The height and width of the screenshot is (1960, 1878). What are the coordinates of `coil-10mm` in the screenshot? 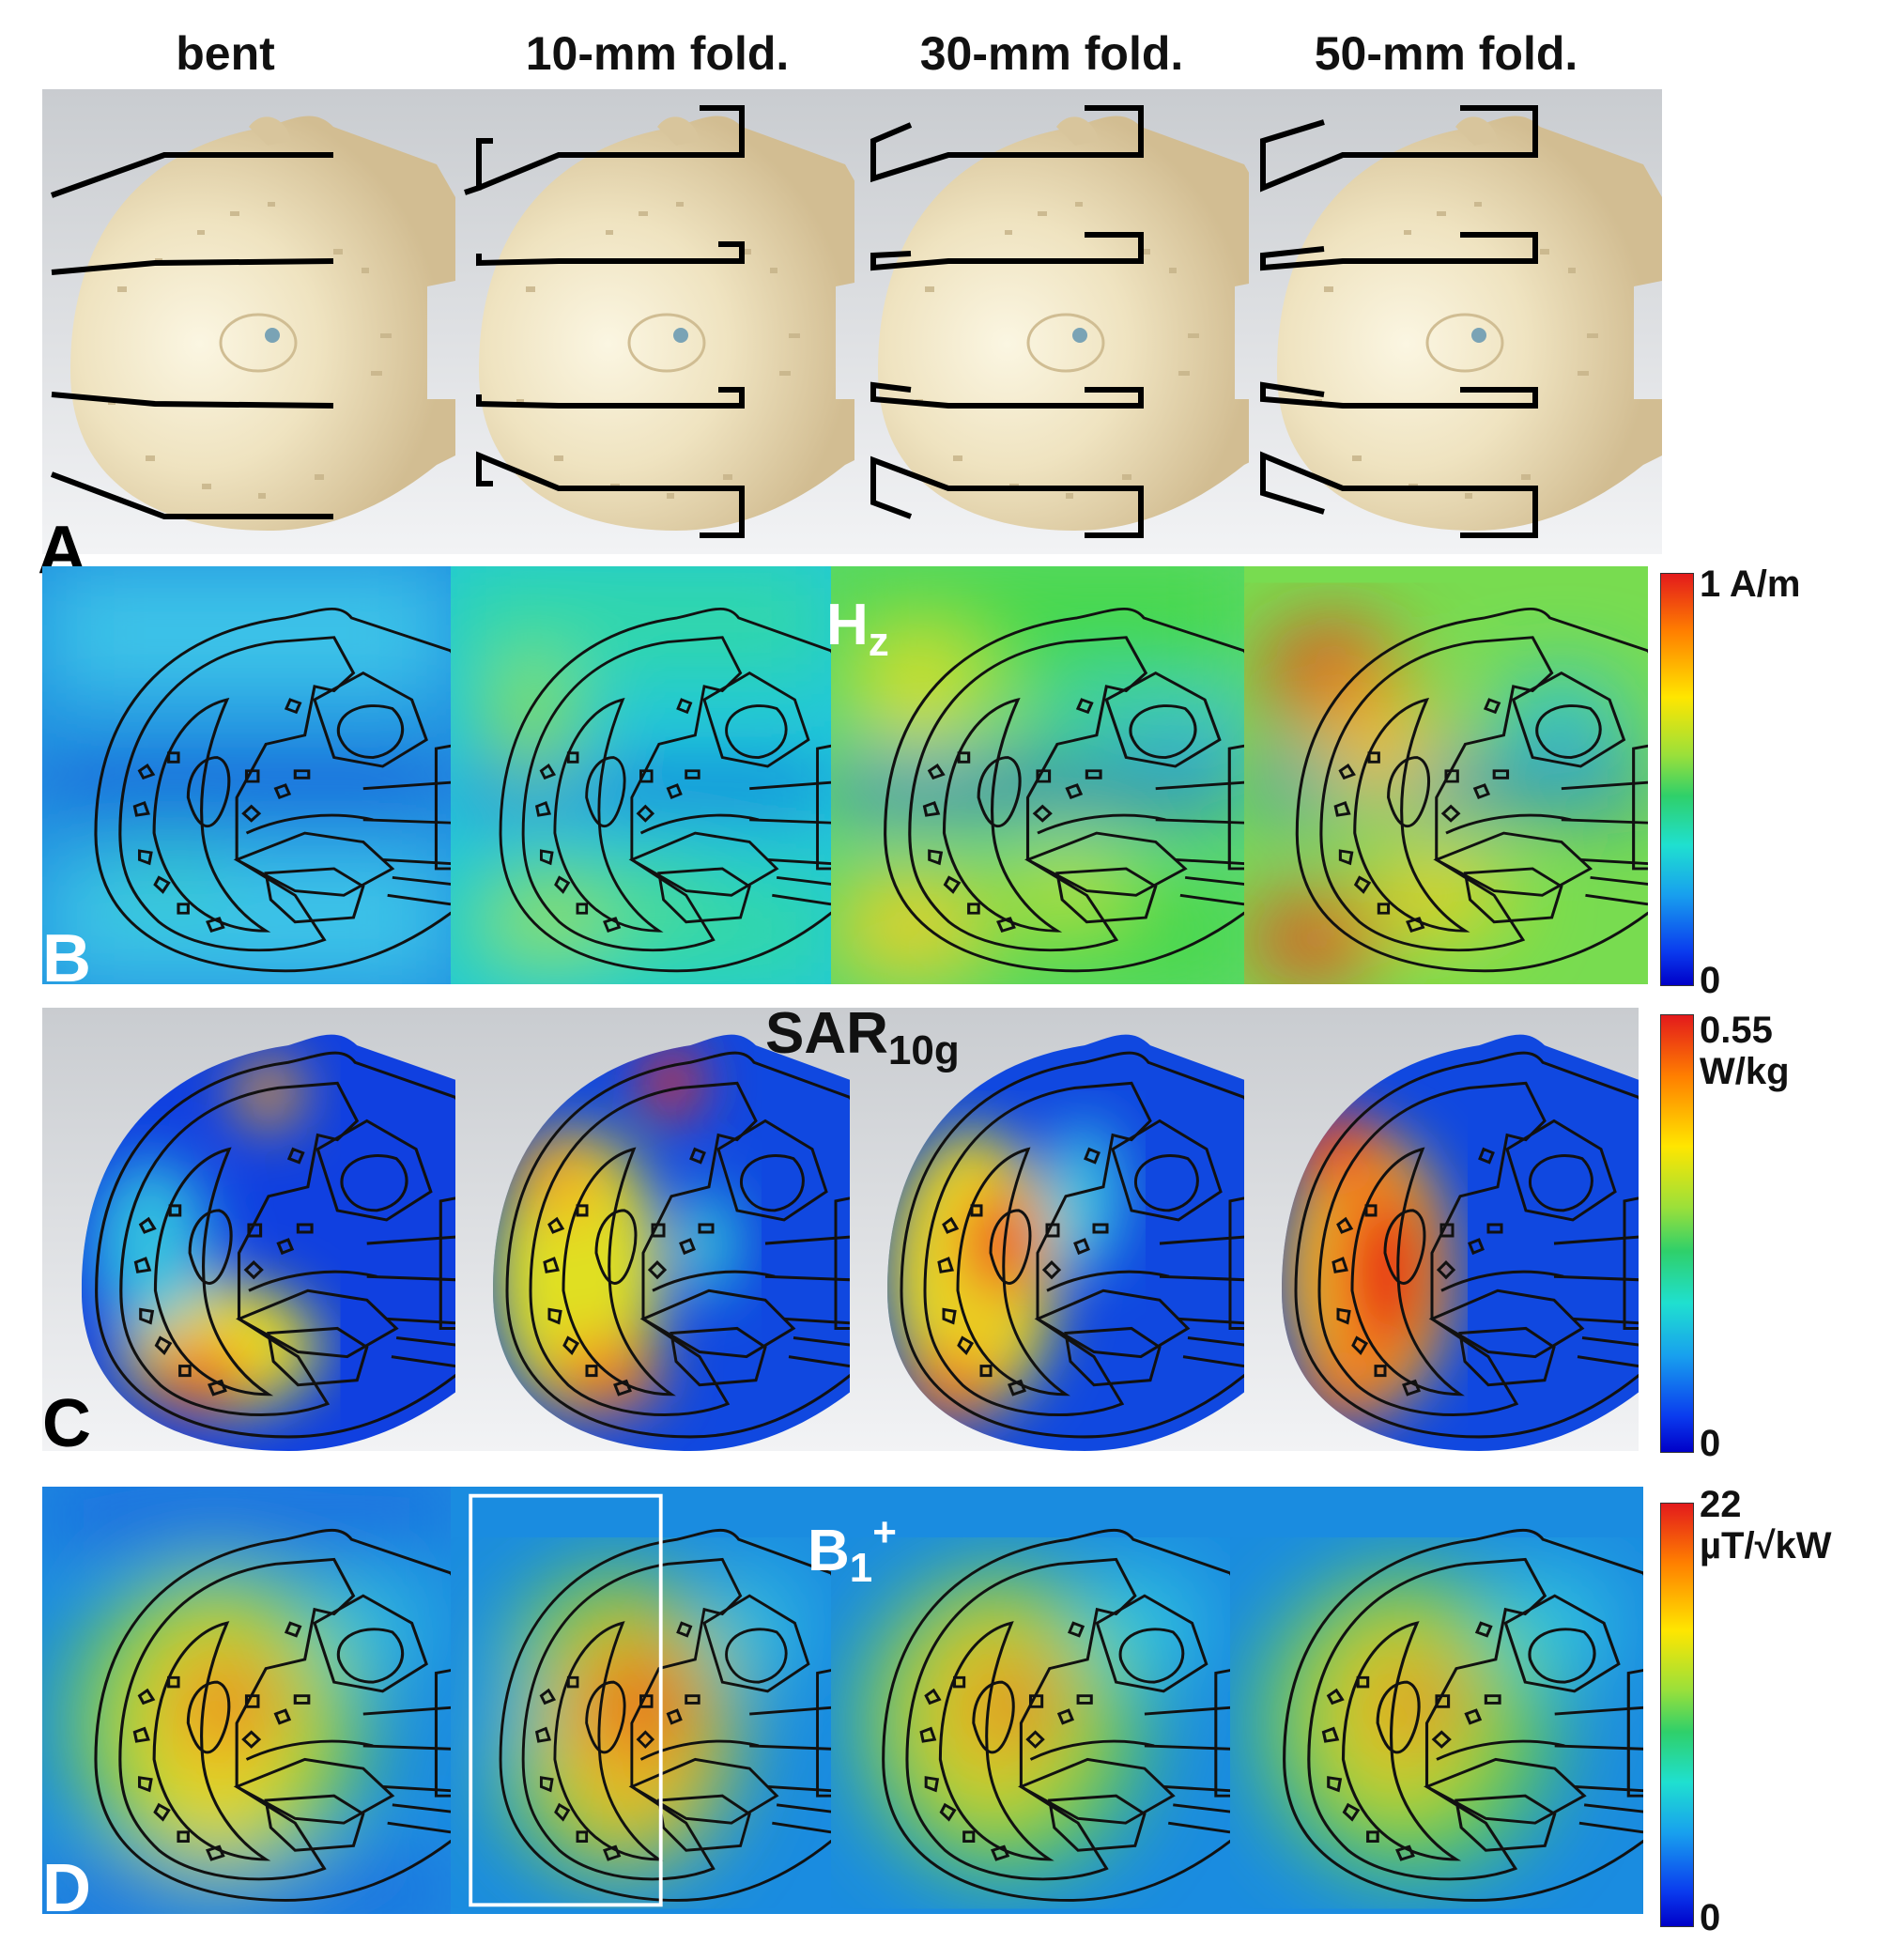 It's located at (604, 321).